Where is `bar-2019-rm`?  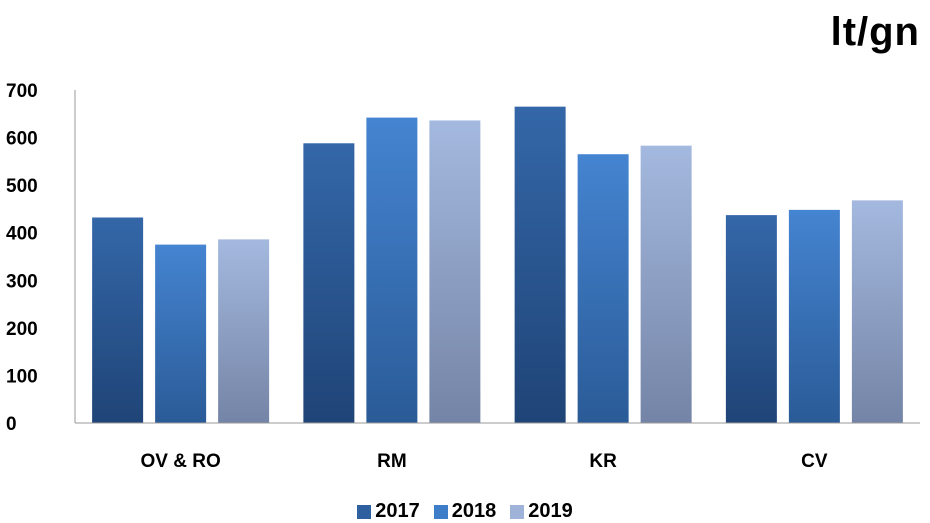 bar-2019-rm is located at coordinates (455, 272).